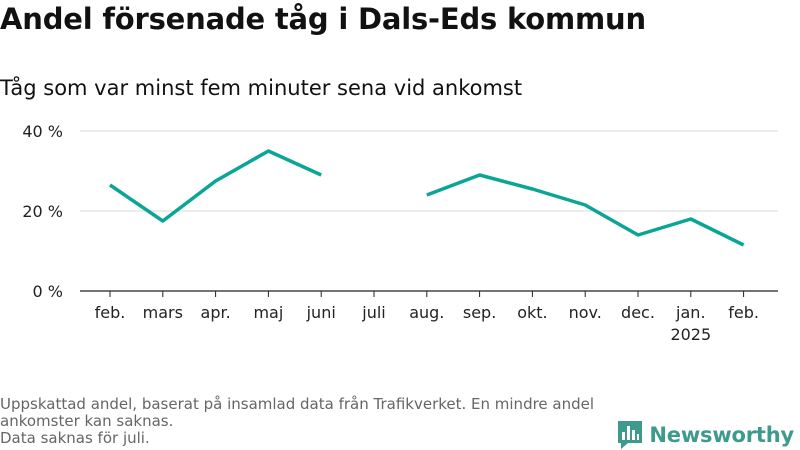 The width and height of the screenshot is (800, 450). What do you see at coordinates (585, 312) in the screenshot?
I see `x-tick-label: nov.` at bounding box center [585, 312].